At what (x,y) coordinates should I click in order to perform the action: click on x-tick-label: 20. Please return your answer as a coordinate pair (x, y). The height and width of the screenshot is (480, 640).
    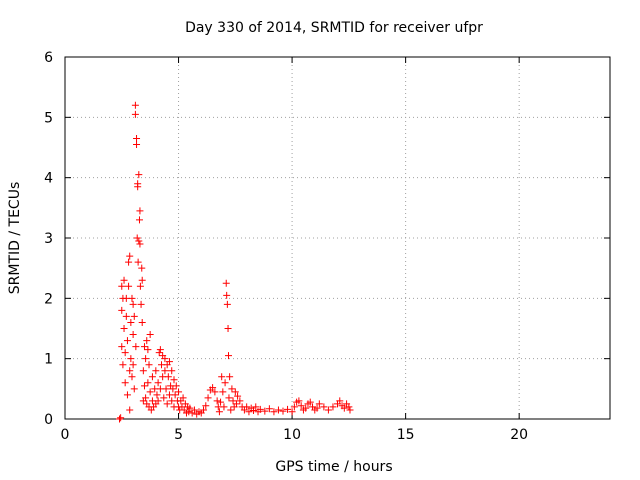
    Looking at the image, I should click on (519, 435).